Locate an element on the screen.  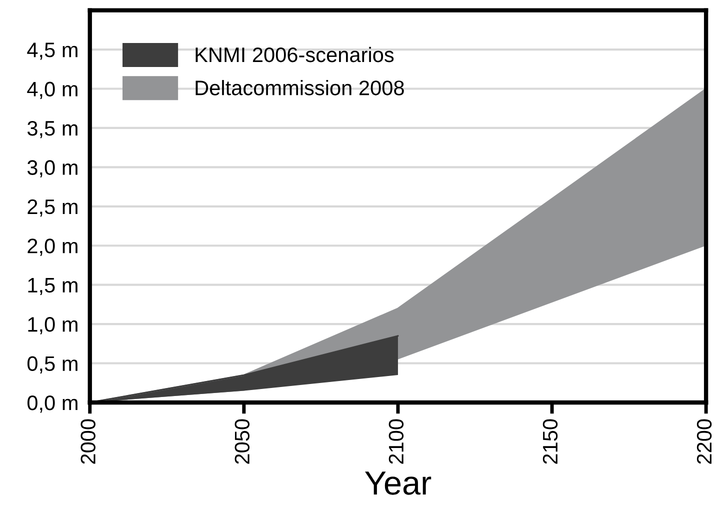
y-tick-label: 2,5 m is located at coordinates (53, 208).